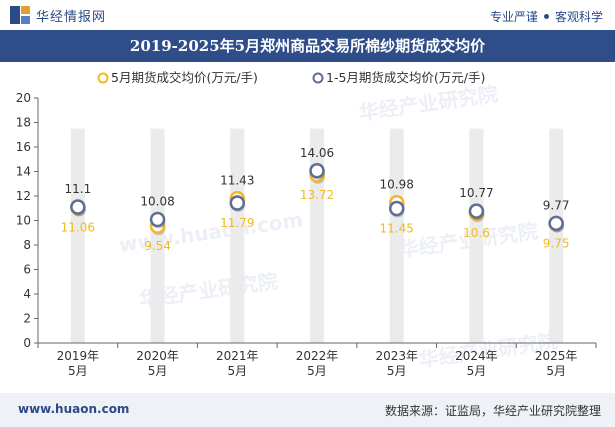 This screenshot has height=427, width=615. Describe the element at coordinates (27, 245) in the screenshot. I see `y-tick-label: 8` at that location.